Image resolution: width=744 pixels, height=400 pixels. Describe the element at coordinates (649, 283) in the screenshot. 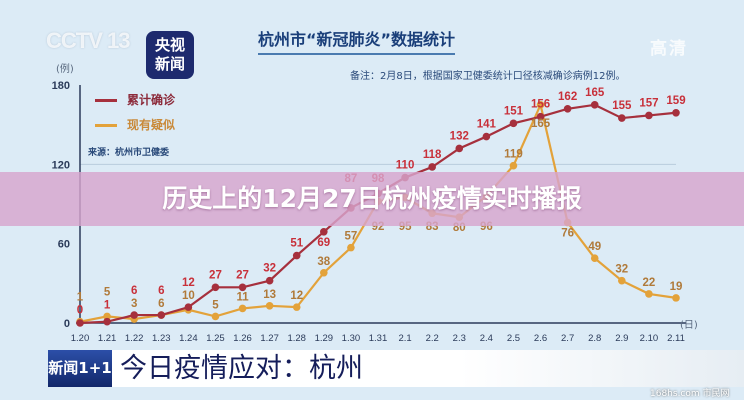

I see `data-label: 22` at that location.